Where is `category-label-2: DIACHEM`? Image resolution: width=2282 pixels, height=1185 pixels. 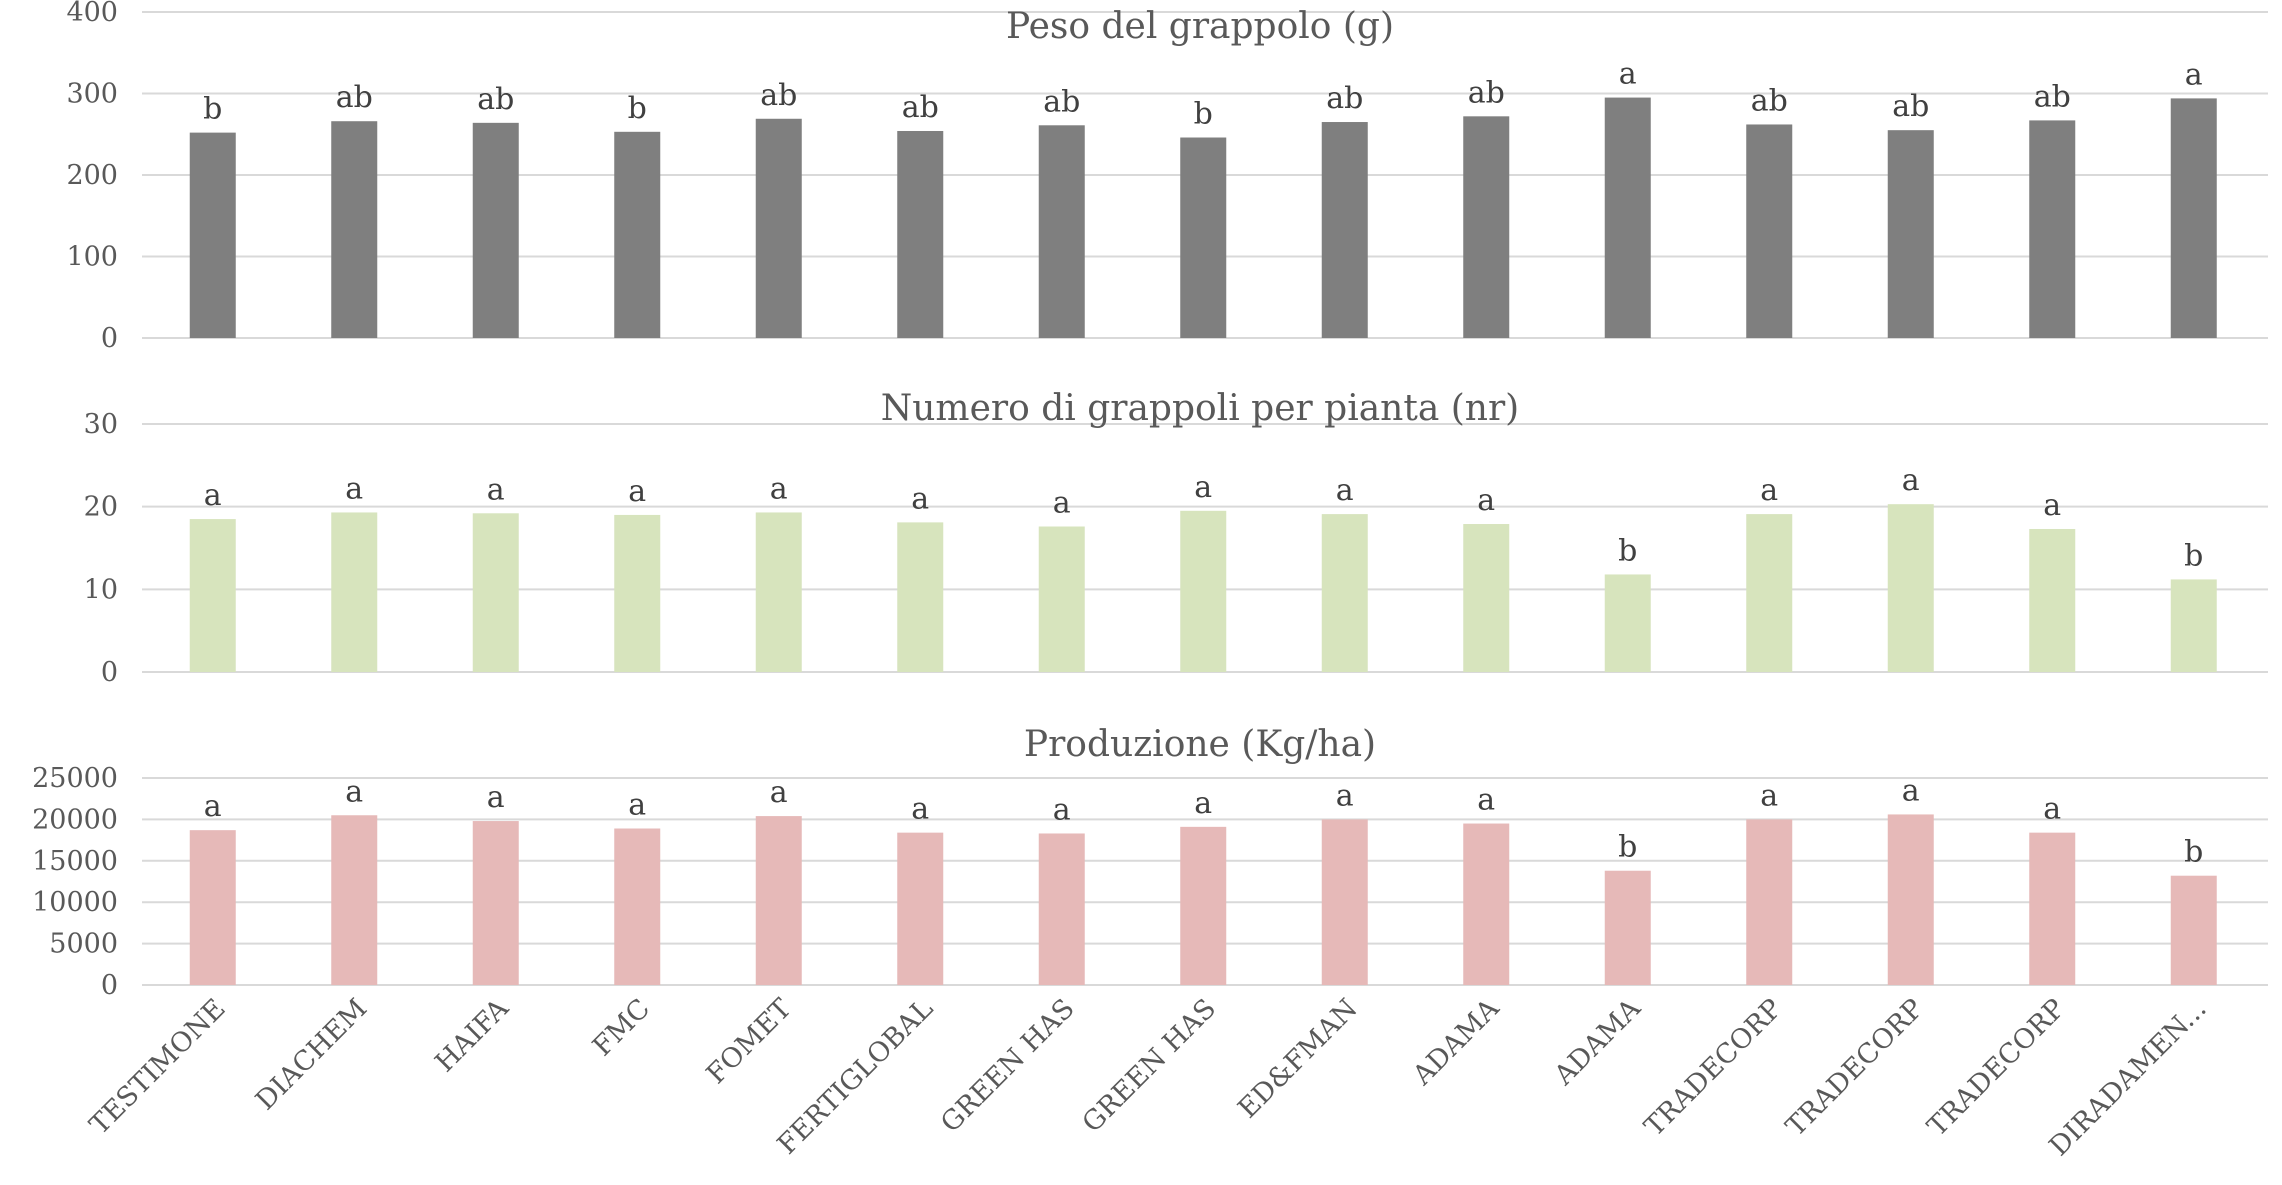
category-label-2: DIACHEM is located at coordinates (311, 1054).